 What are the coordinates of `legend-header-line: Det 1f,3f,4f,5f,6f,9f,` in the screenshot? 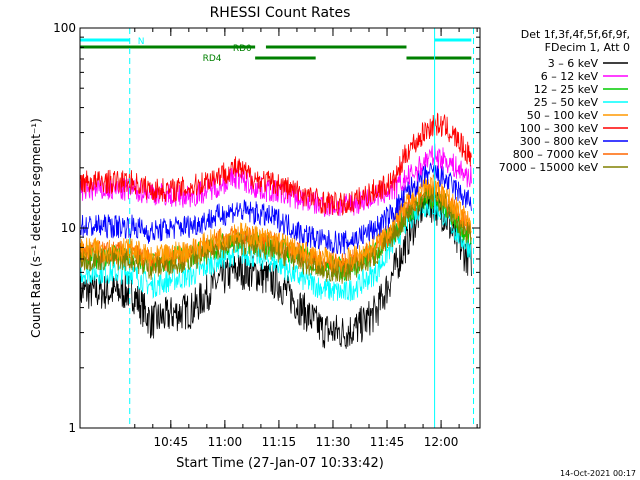 It's located at (575, 34).